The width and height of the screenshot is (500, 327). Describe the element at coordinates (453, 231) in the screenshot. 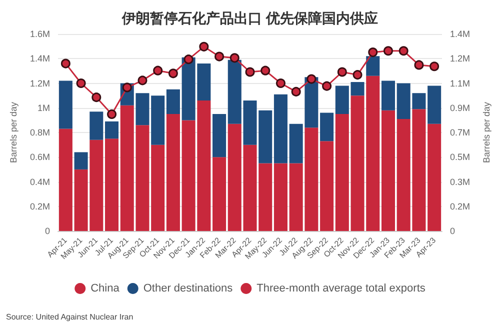

I see `y2-tick-label: 0` at that location.